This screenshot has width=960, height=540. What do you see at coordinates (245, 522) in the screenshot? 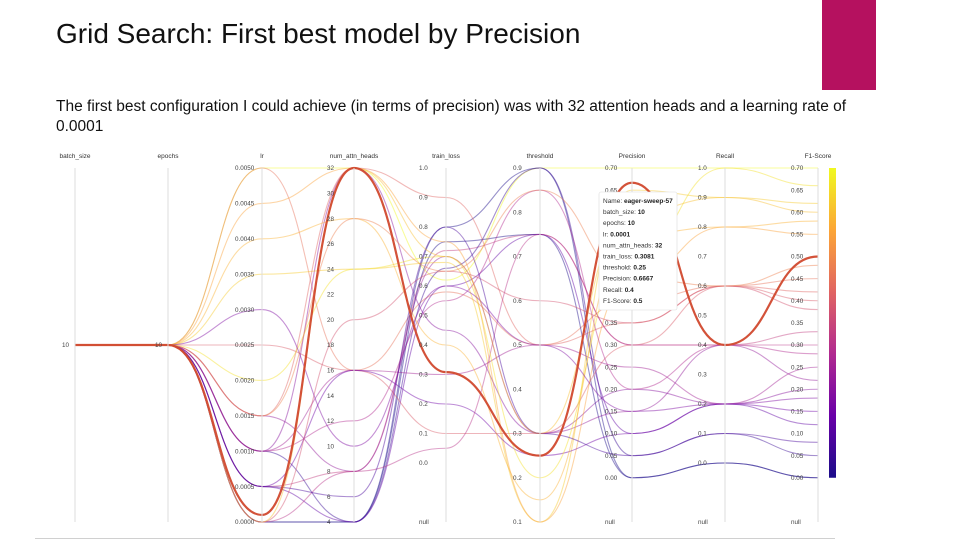
I see `axis-tick-label: 0.0000` at bounding box center [245, 522].